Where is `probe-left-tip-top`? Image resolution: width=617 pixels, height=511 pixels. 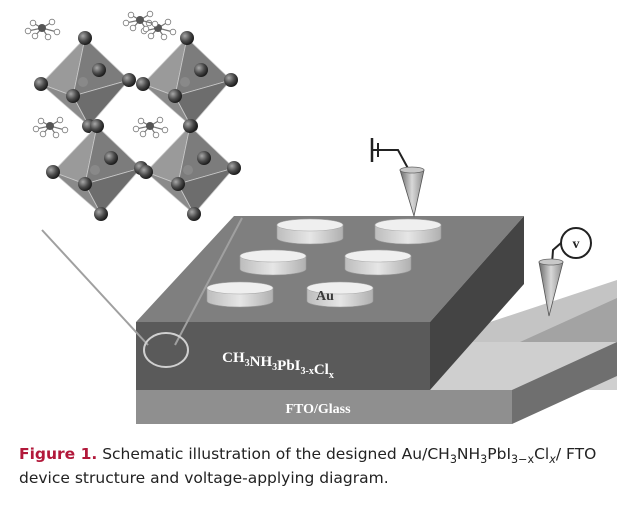
probe-left-tip-top is located at coordinates (412, 170).